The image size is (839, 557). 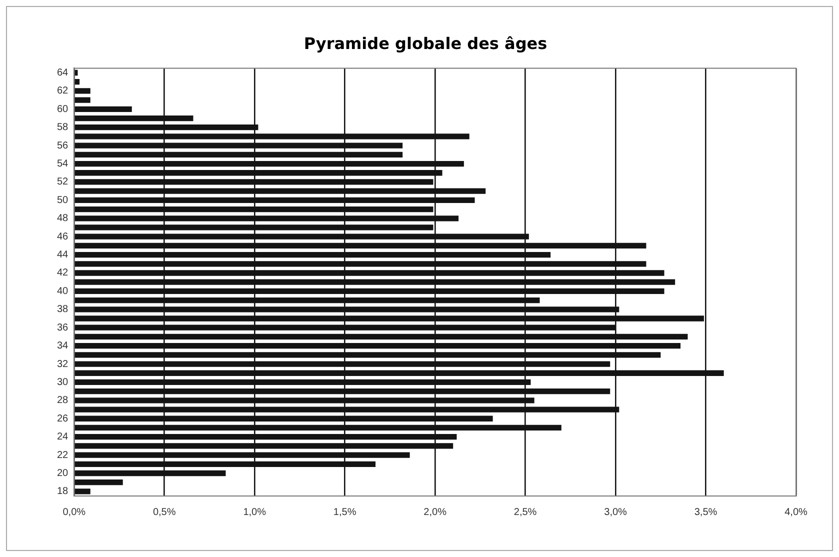 What do you see at coordinates (63, 255) in the screenshot?
I see `y-tick-label: 44` at bounding box center [63, 255].